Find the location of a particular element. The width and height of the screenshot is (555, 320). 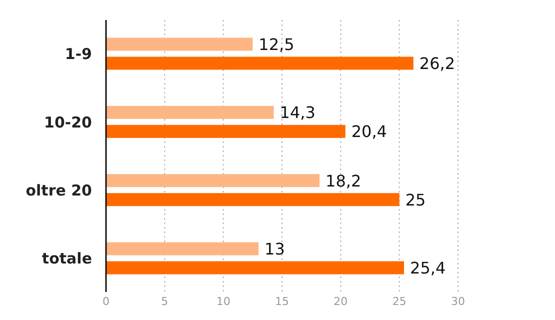

y-tick-label: oltre 20 is located at coordinates (59, 190).